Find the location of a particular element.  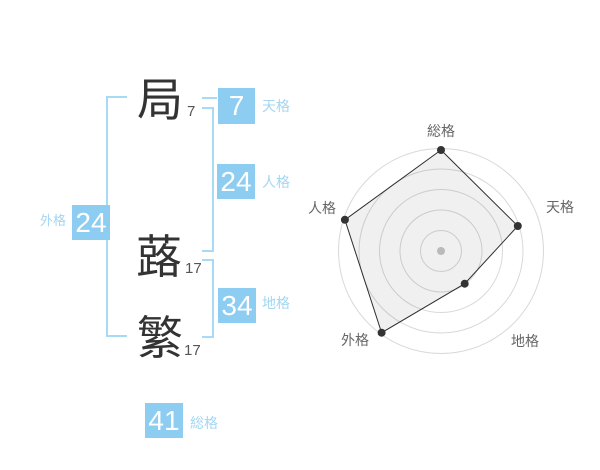

jinkaku-label: 人格 is located at coordinates (276, 182).